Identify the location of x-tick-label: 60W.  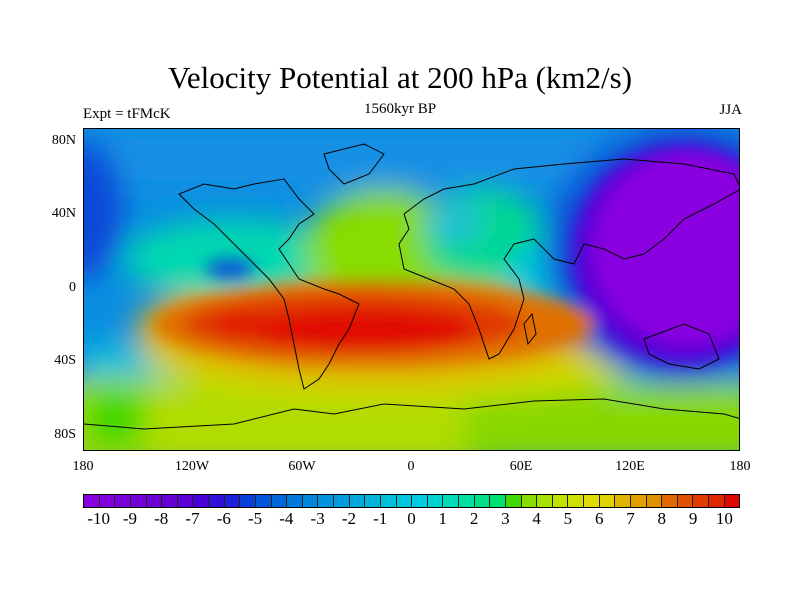
(302, 466).